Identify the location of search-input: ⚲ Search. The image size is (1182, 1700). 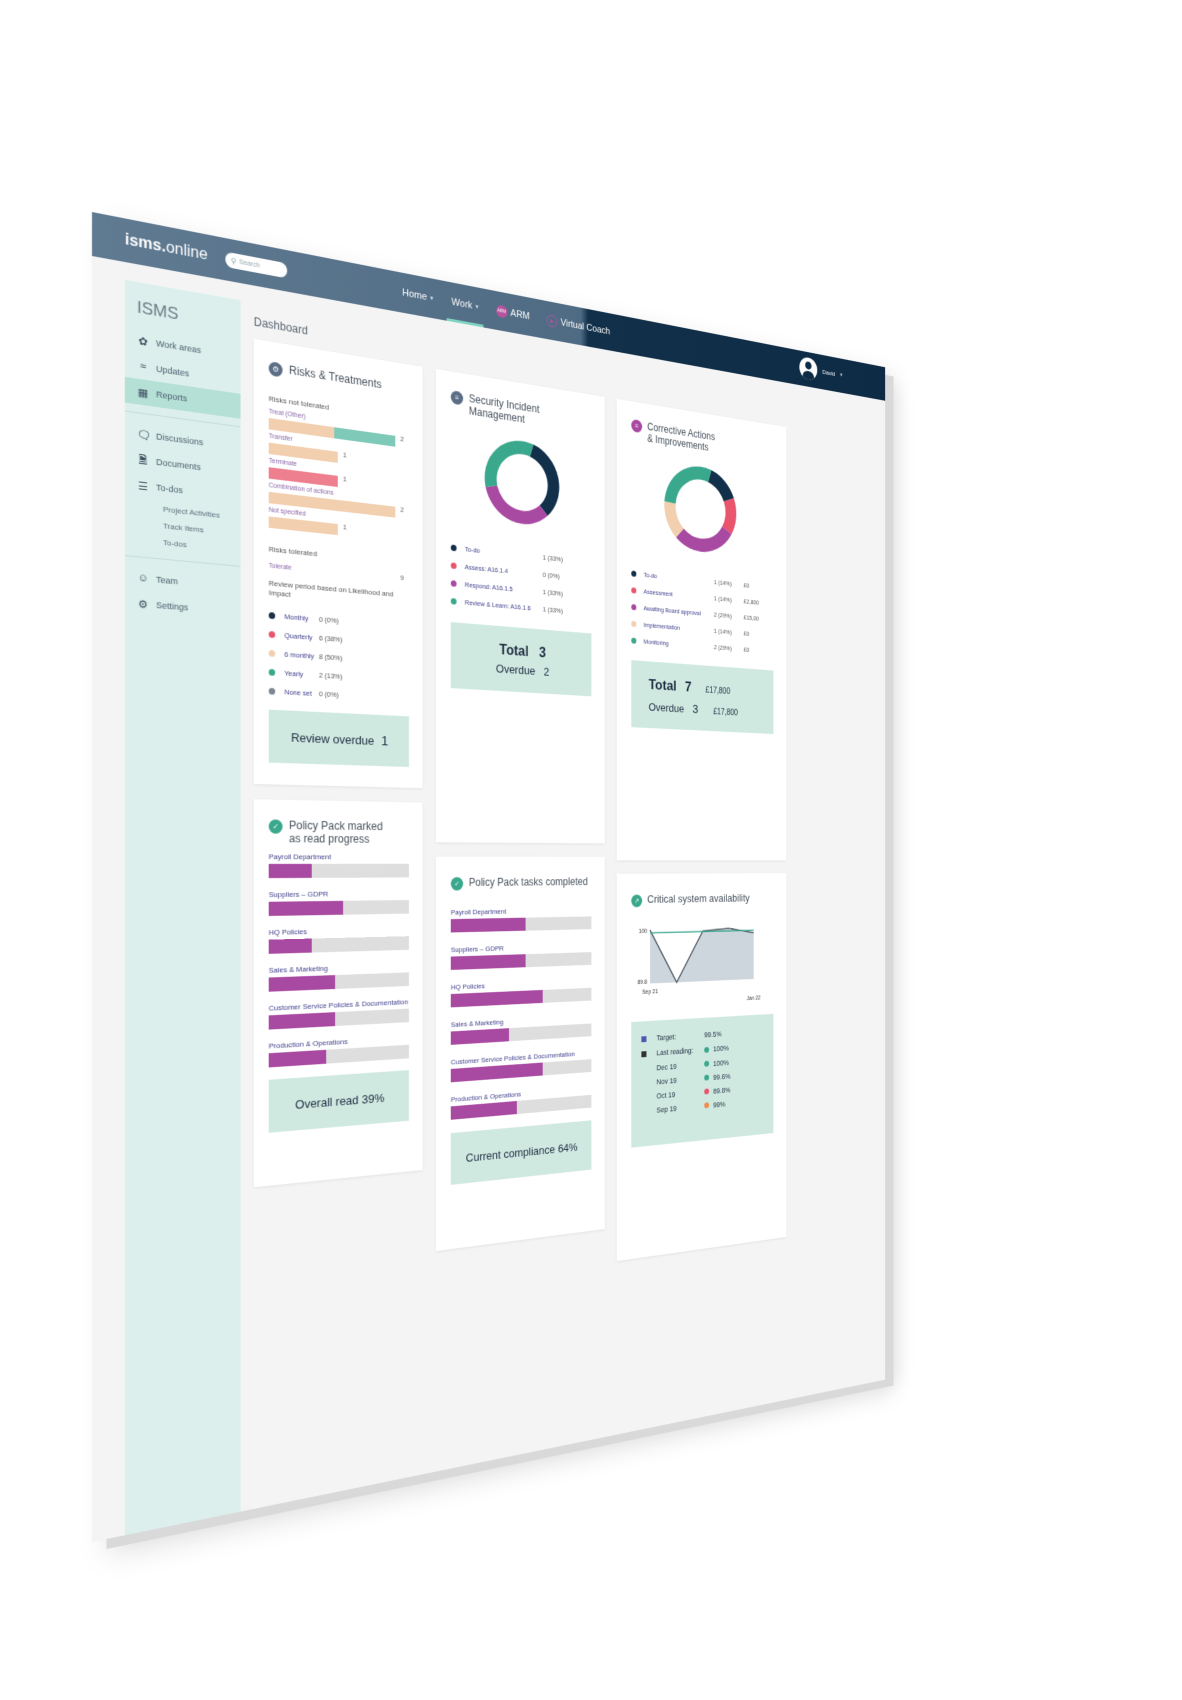
(256, 264).